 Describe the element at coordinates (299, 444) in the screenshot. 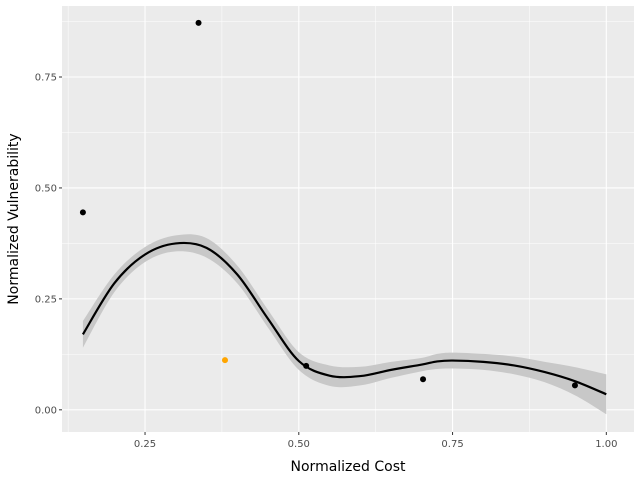

I see `x-tick-label: 0.50` at that location.